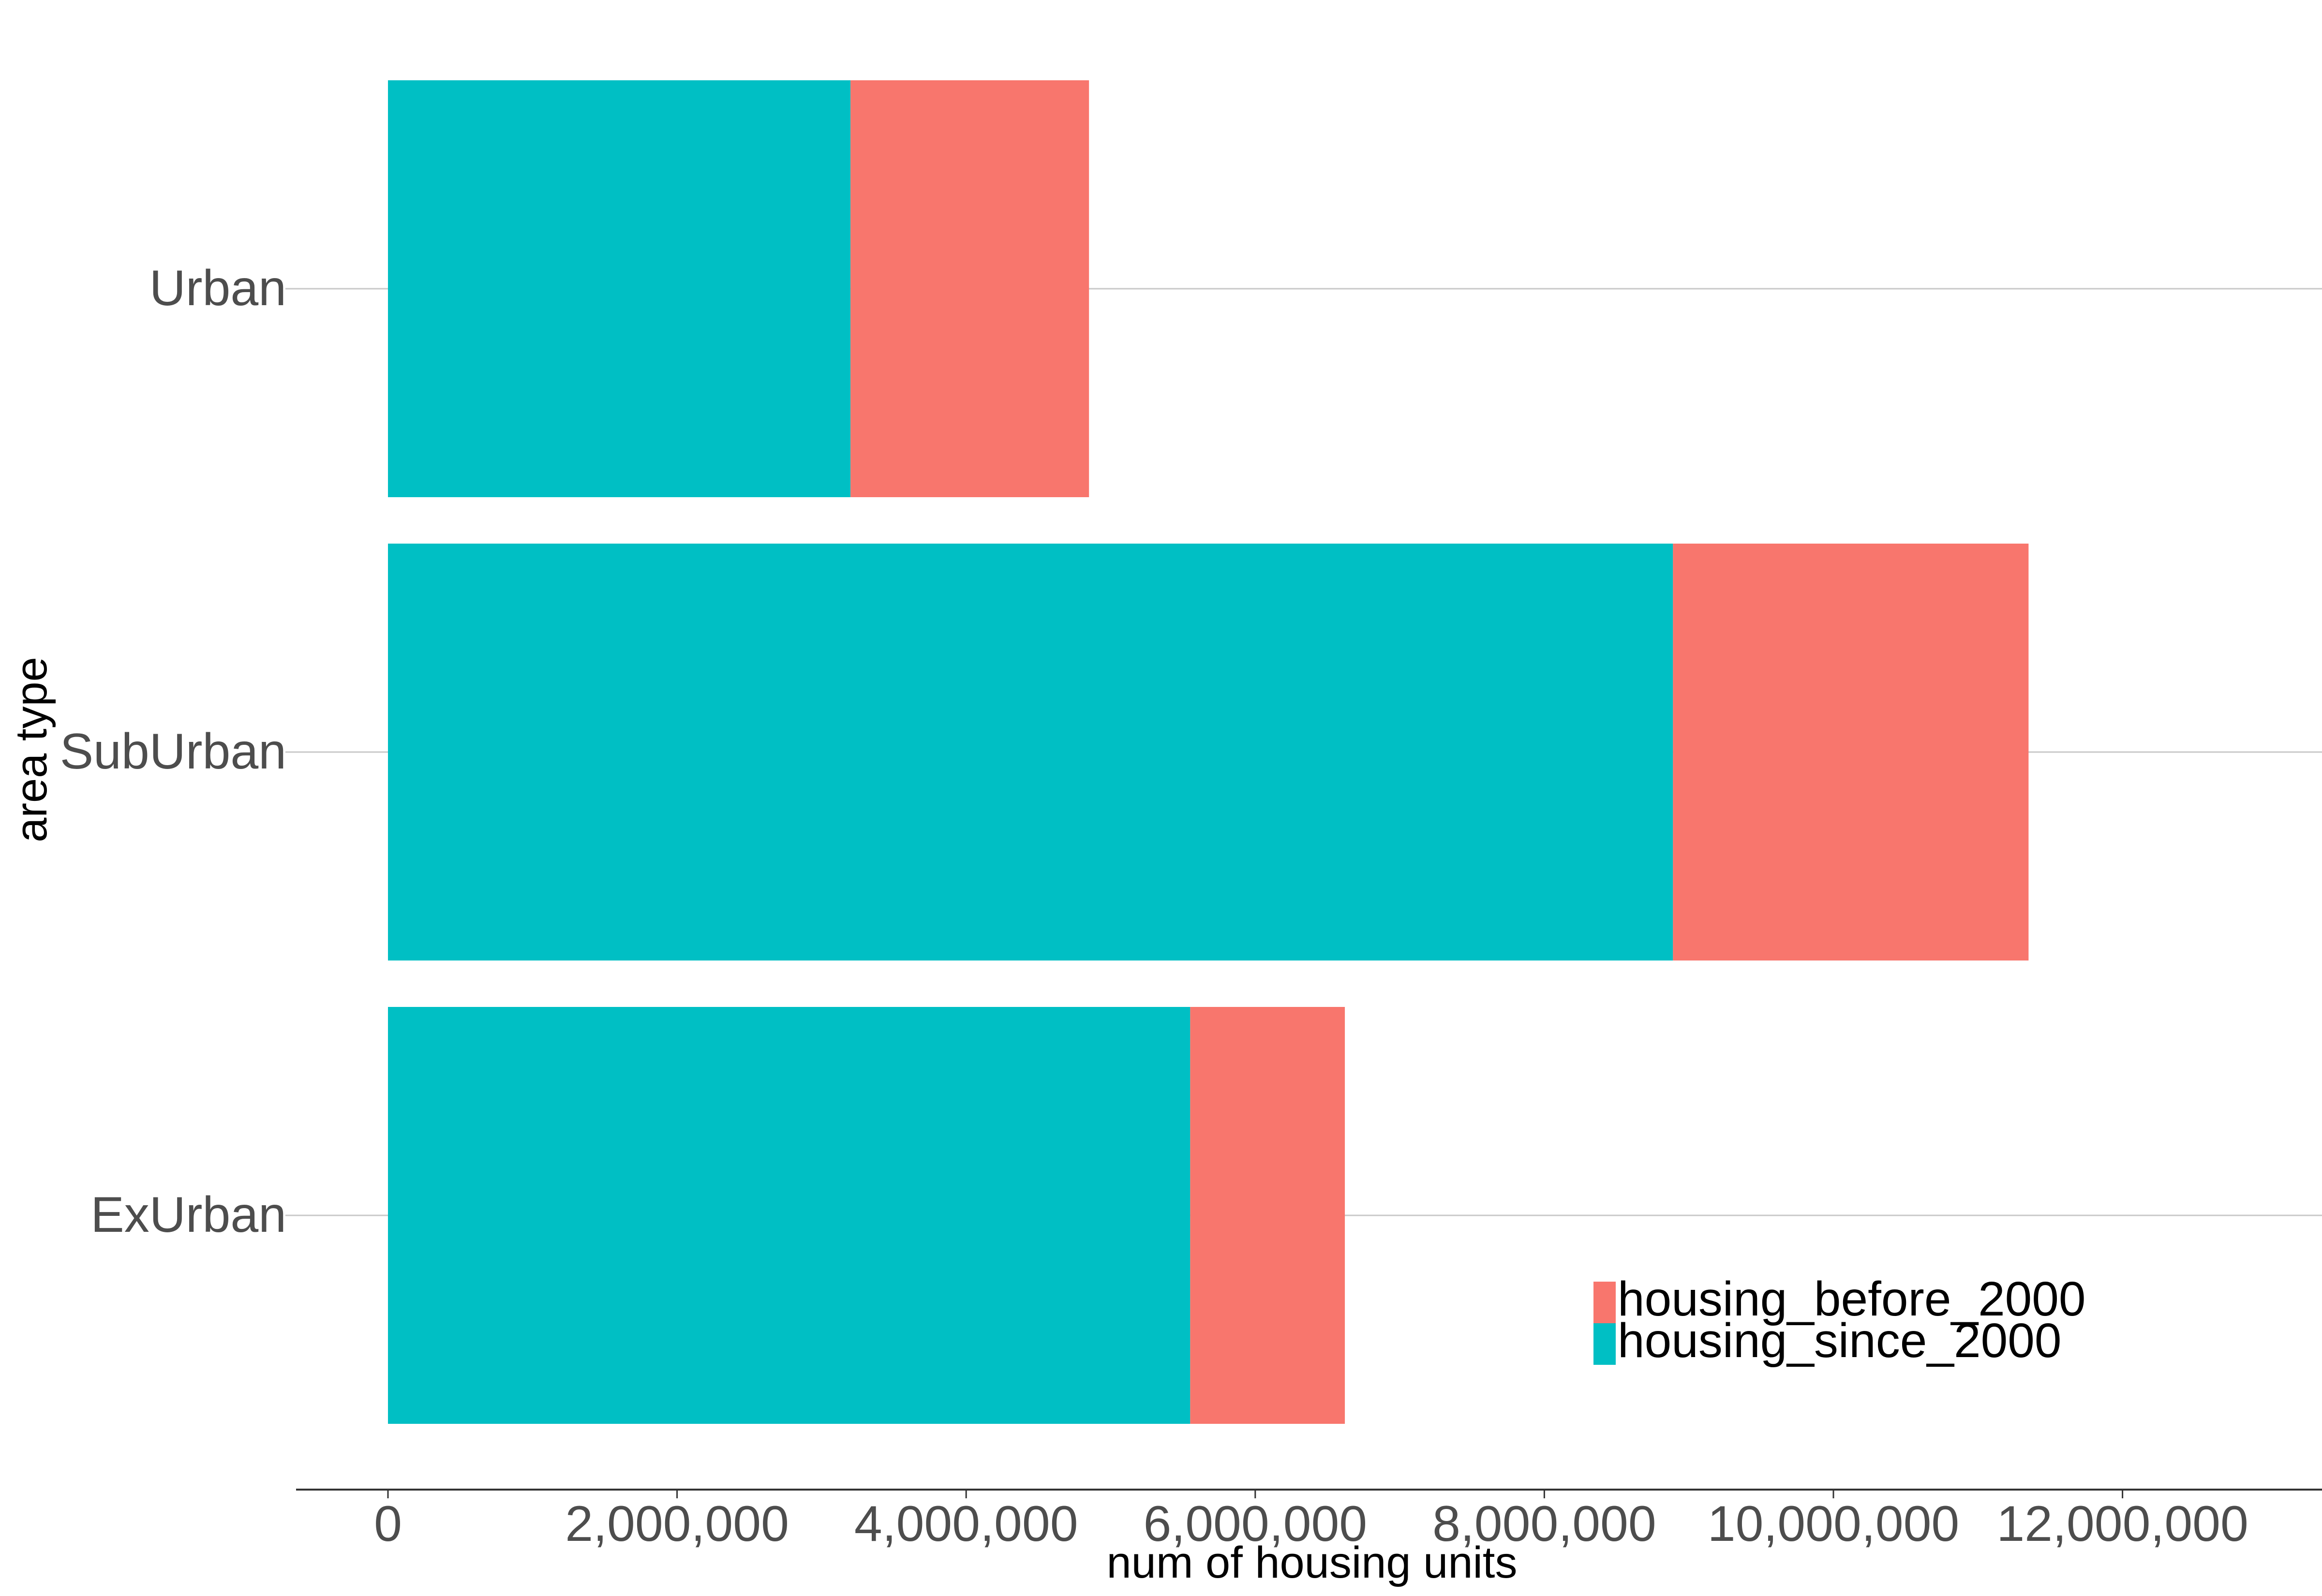 The width and height of the screenshot is (2322, 1596). I want to click on bar-urban-housing-since-2000, so click(619, 288).